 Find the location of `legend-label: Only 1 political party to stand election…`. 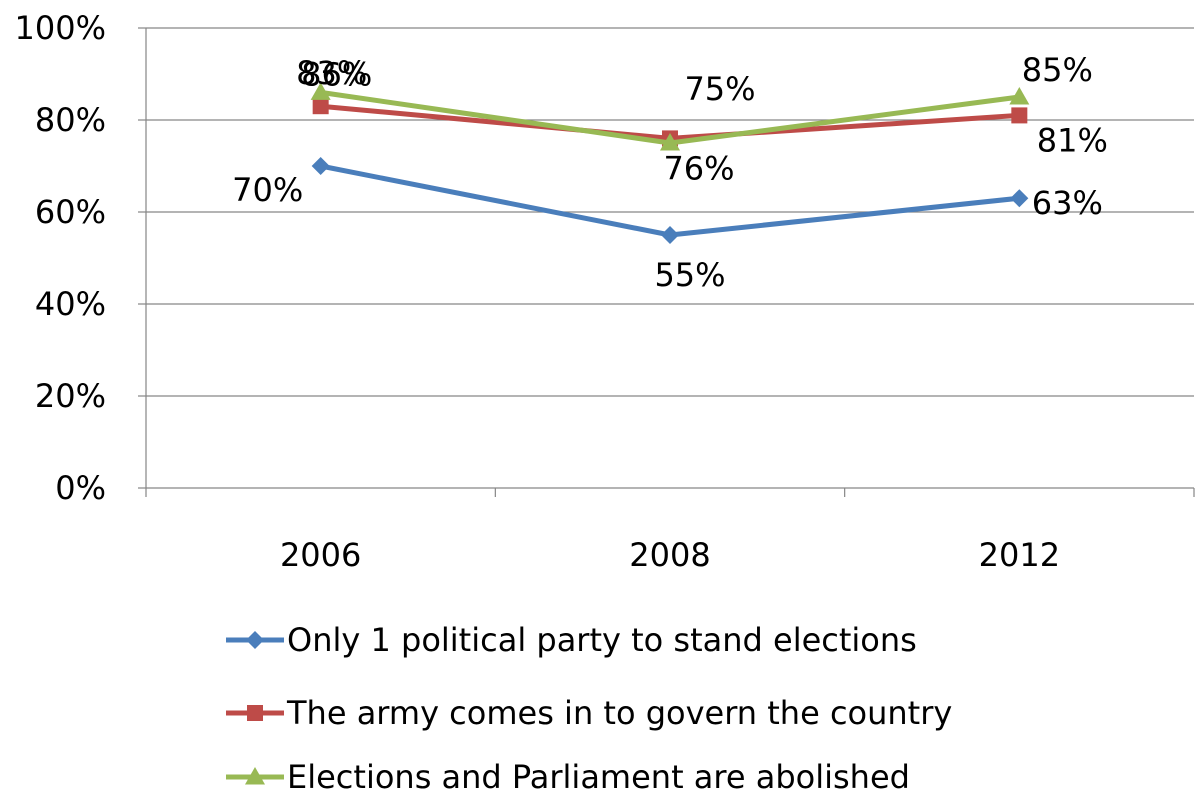

legend-label: Only 1 political party to stand election… is located at coordinates (602, 640).